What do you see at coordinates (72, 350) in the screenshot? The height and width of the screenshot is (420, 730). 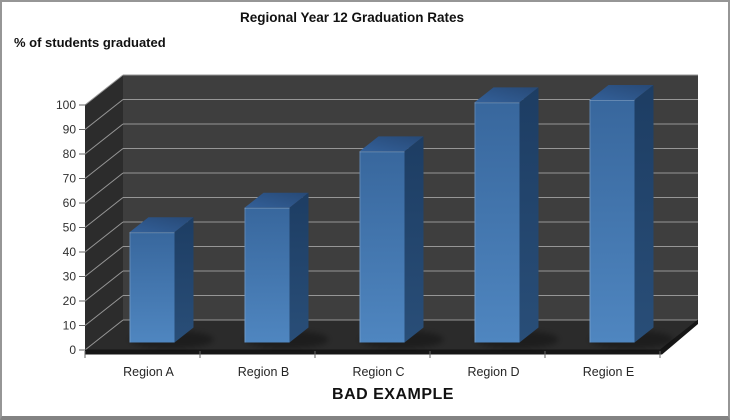 I see `y-tick-label-0: 0` at bounding box center [72, 350].